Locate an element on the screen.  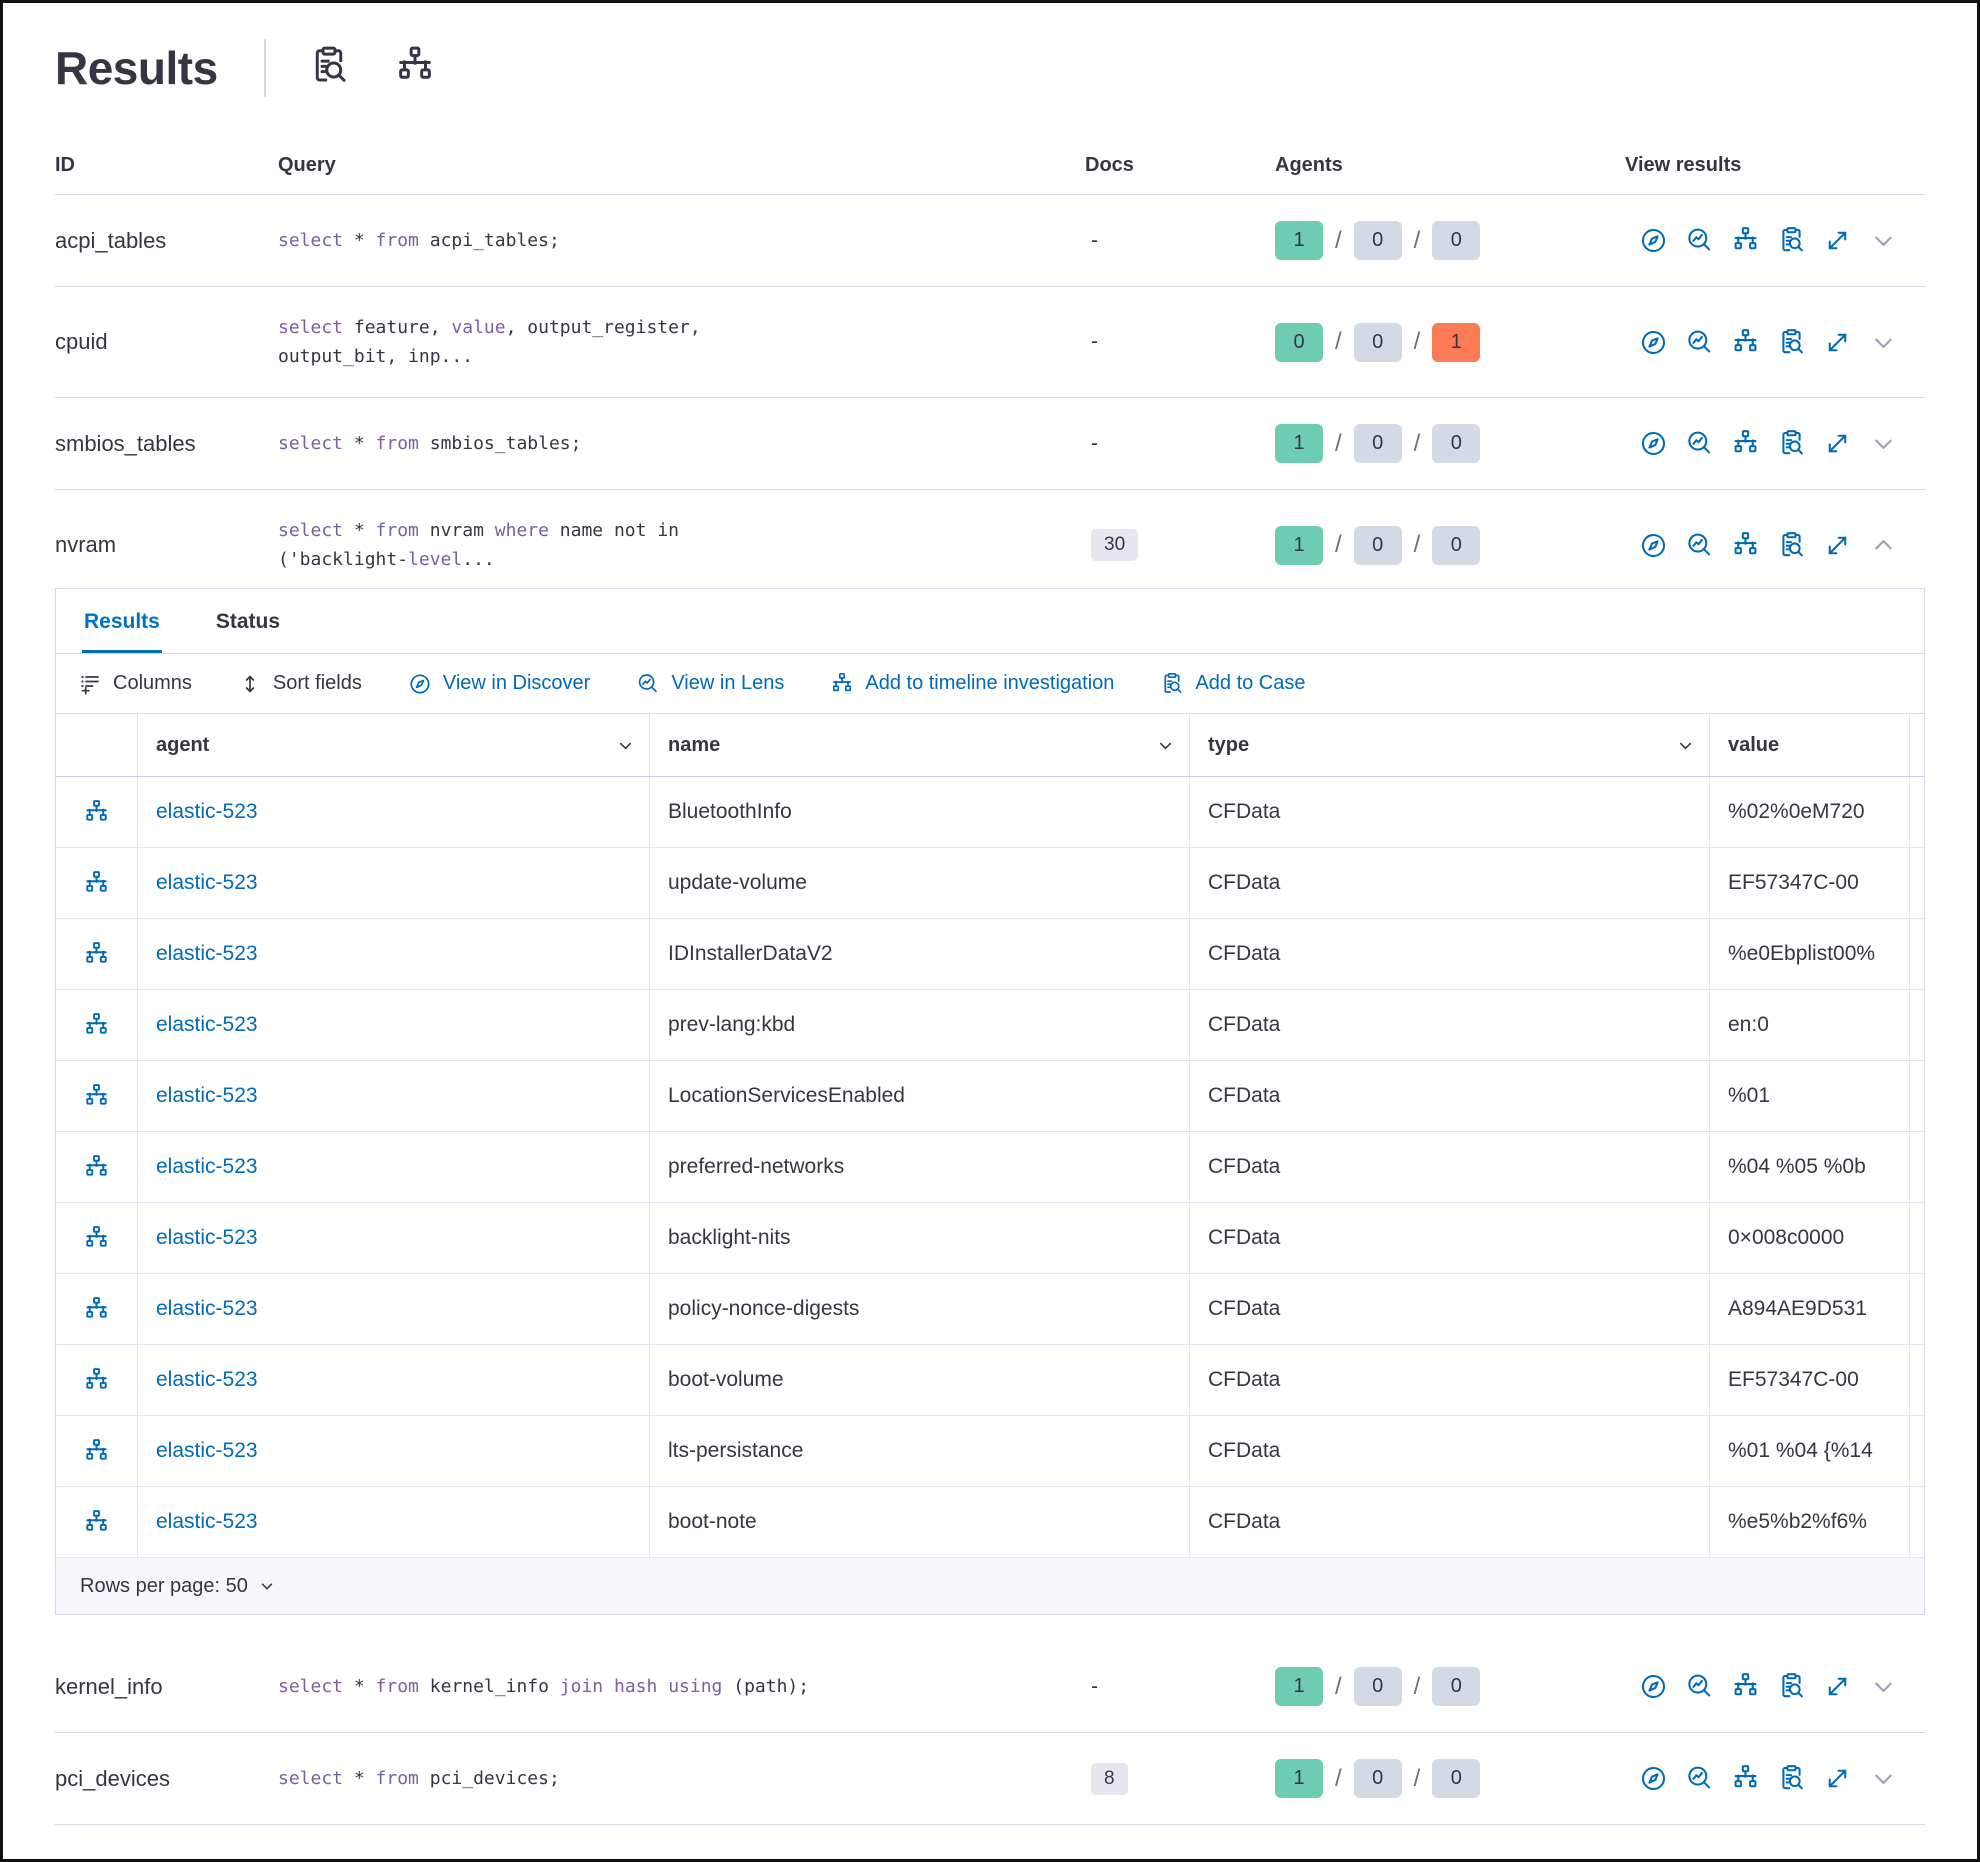
cell-agent: elastic-523 is located at coordinates (394, 1309).